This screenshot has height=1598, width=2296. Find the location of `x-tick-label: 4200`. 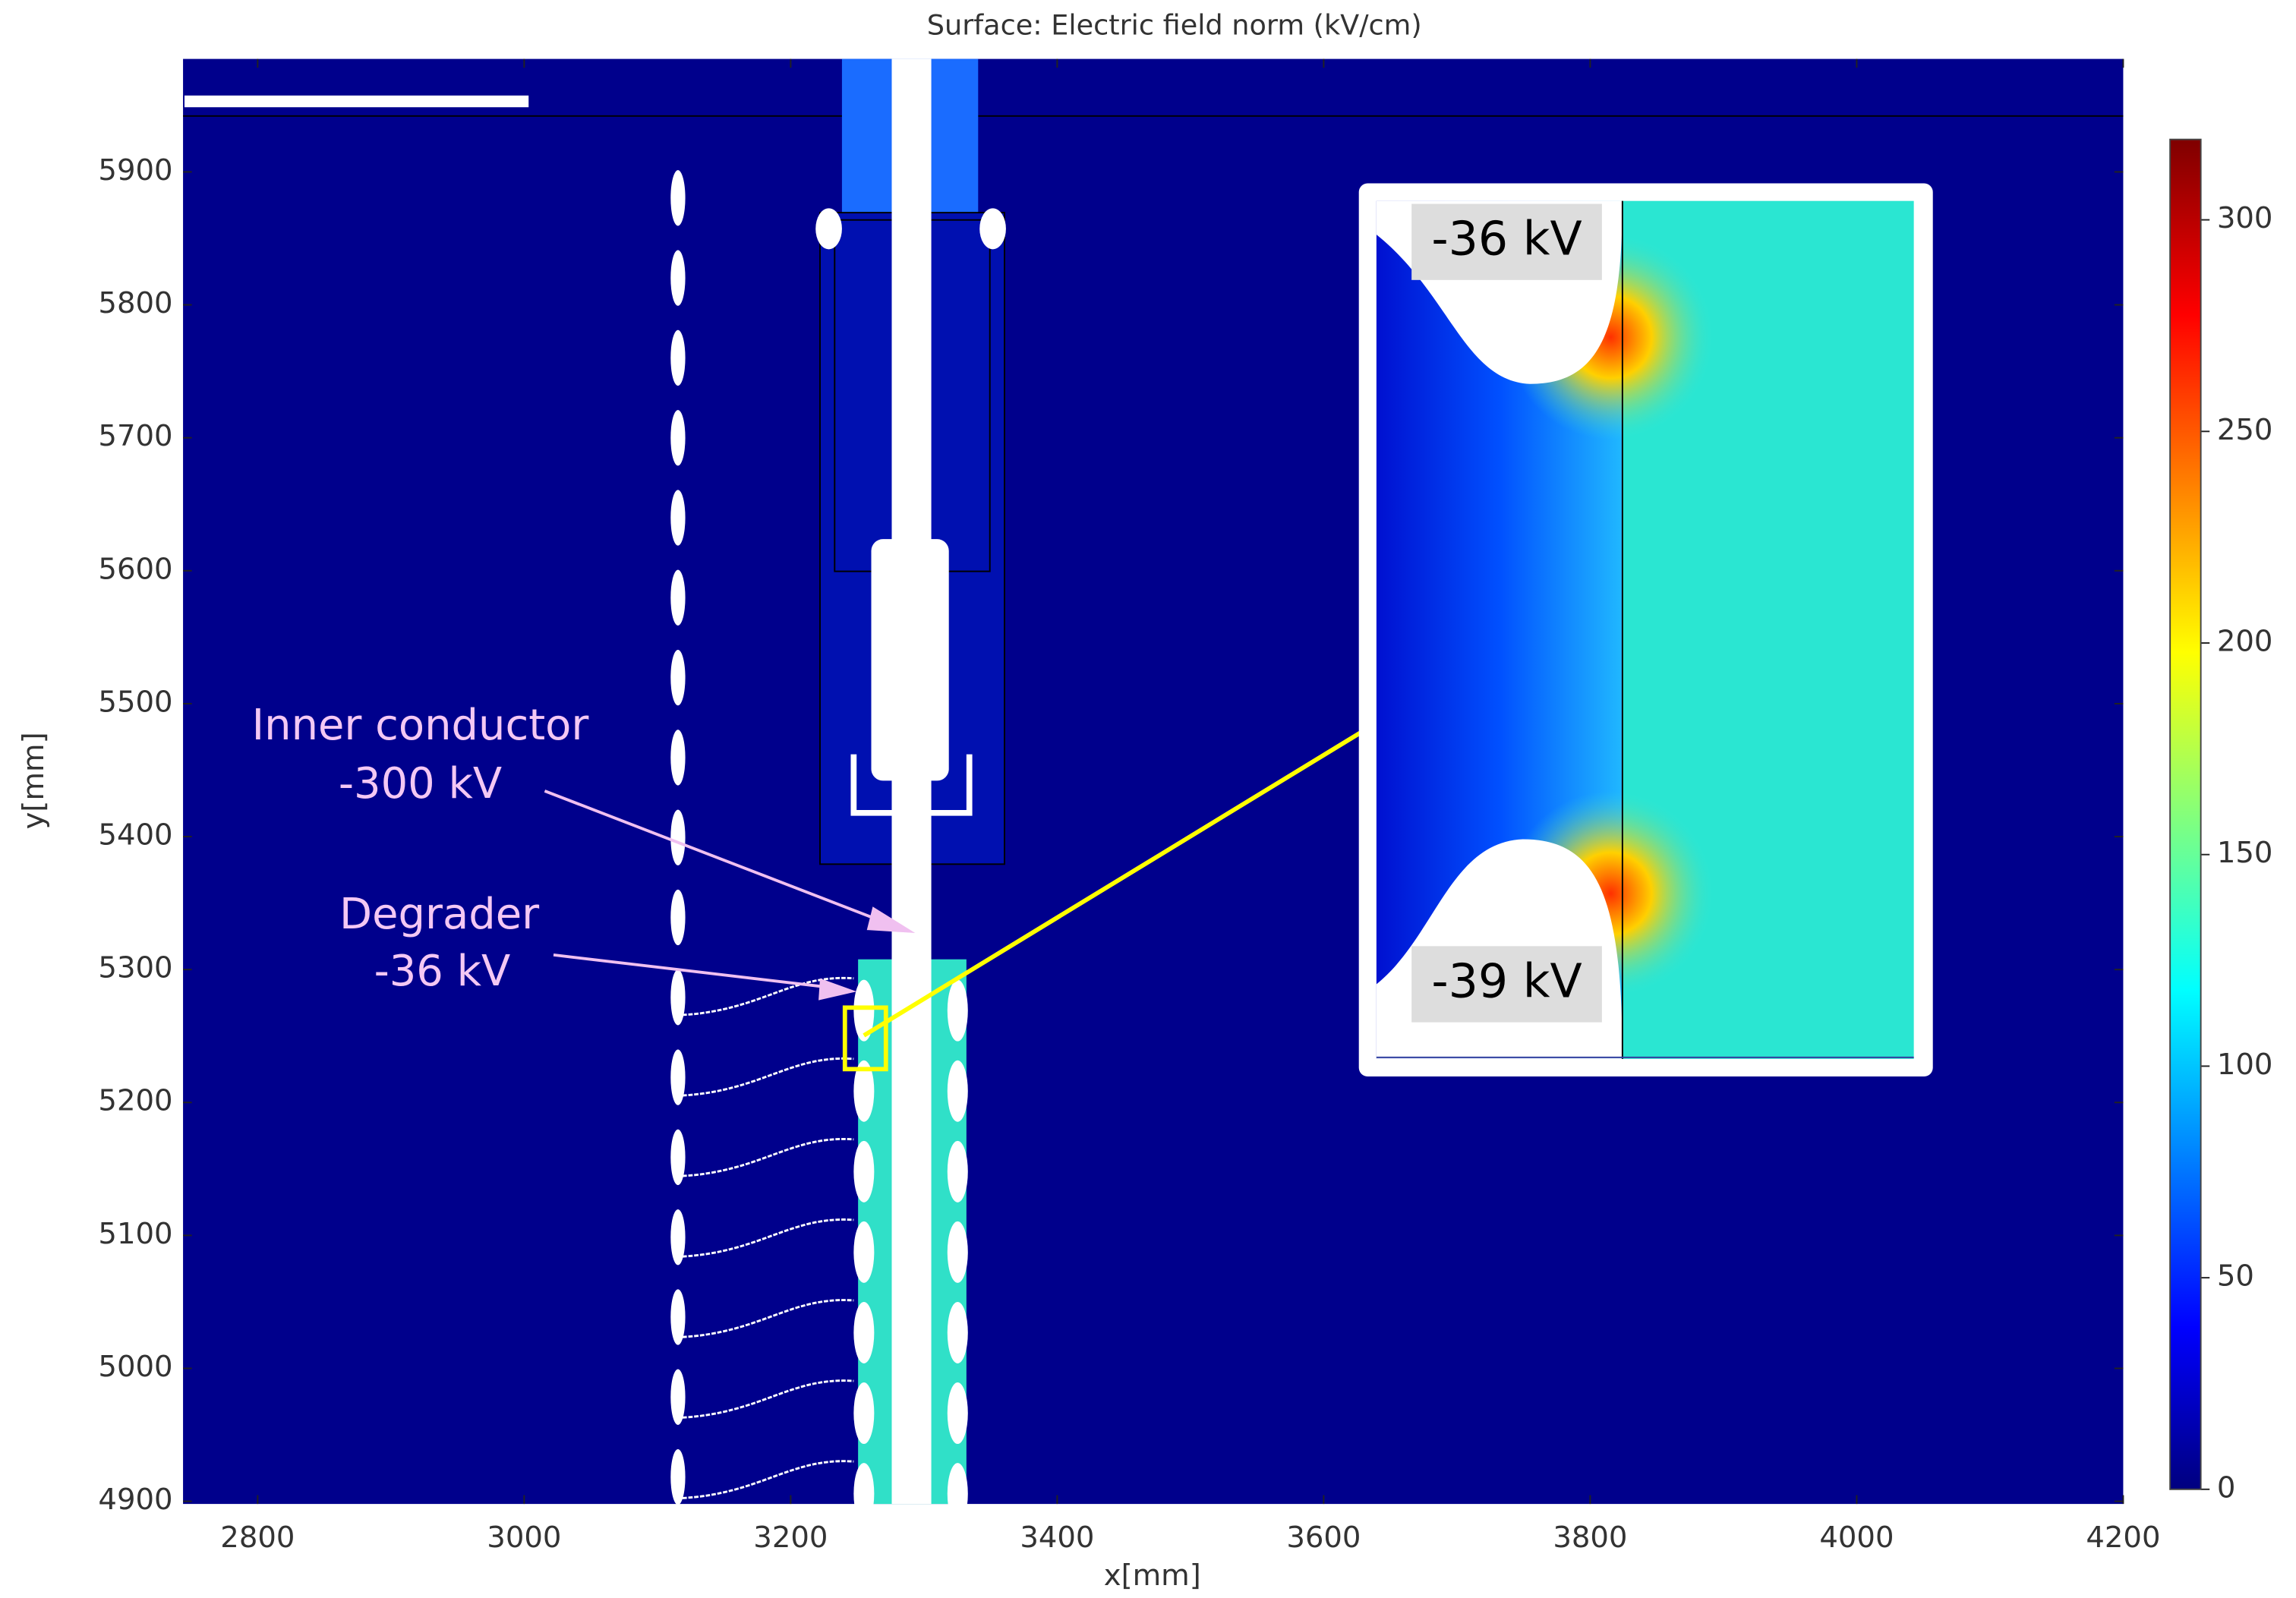

x-tick-label: 4200 is located at coordinates (2123, 1538).